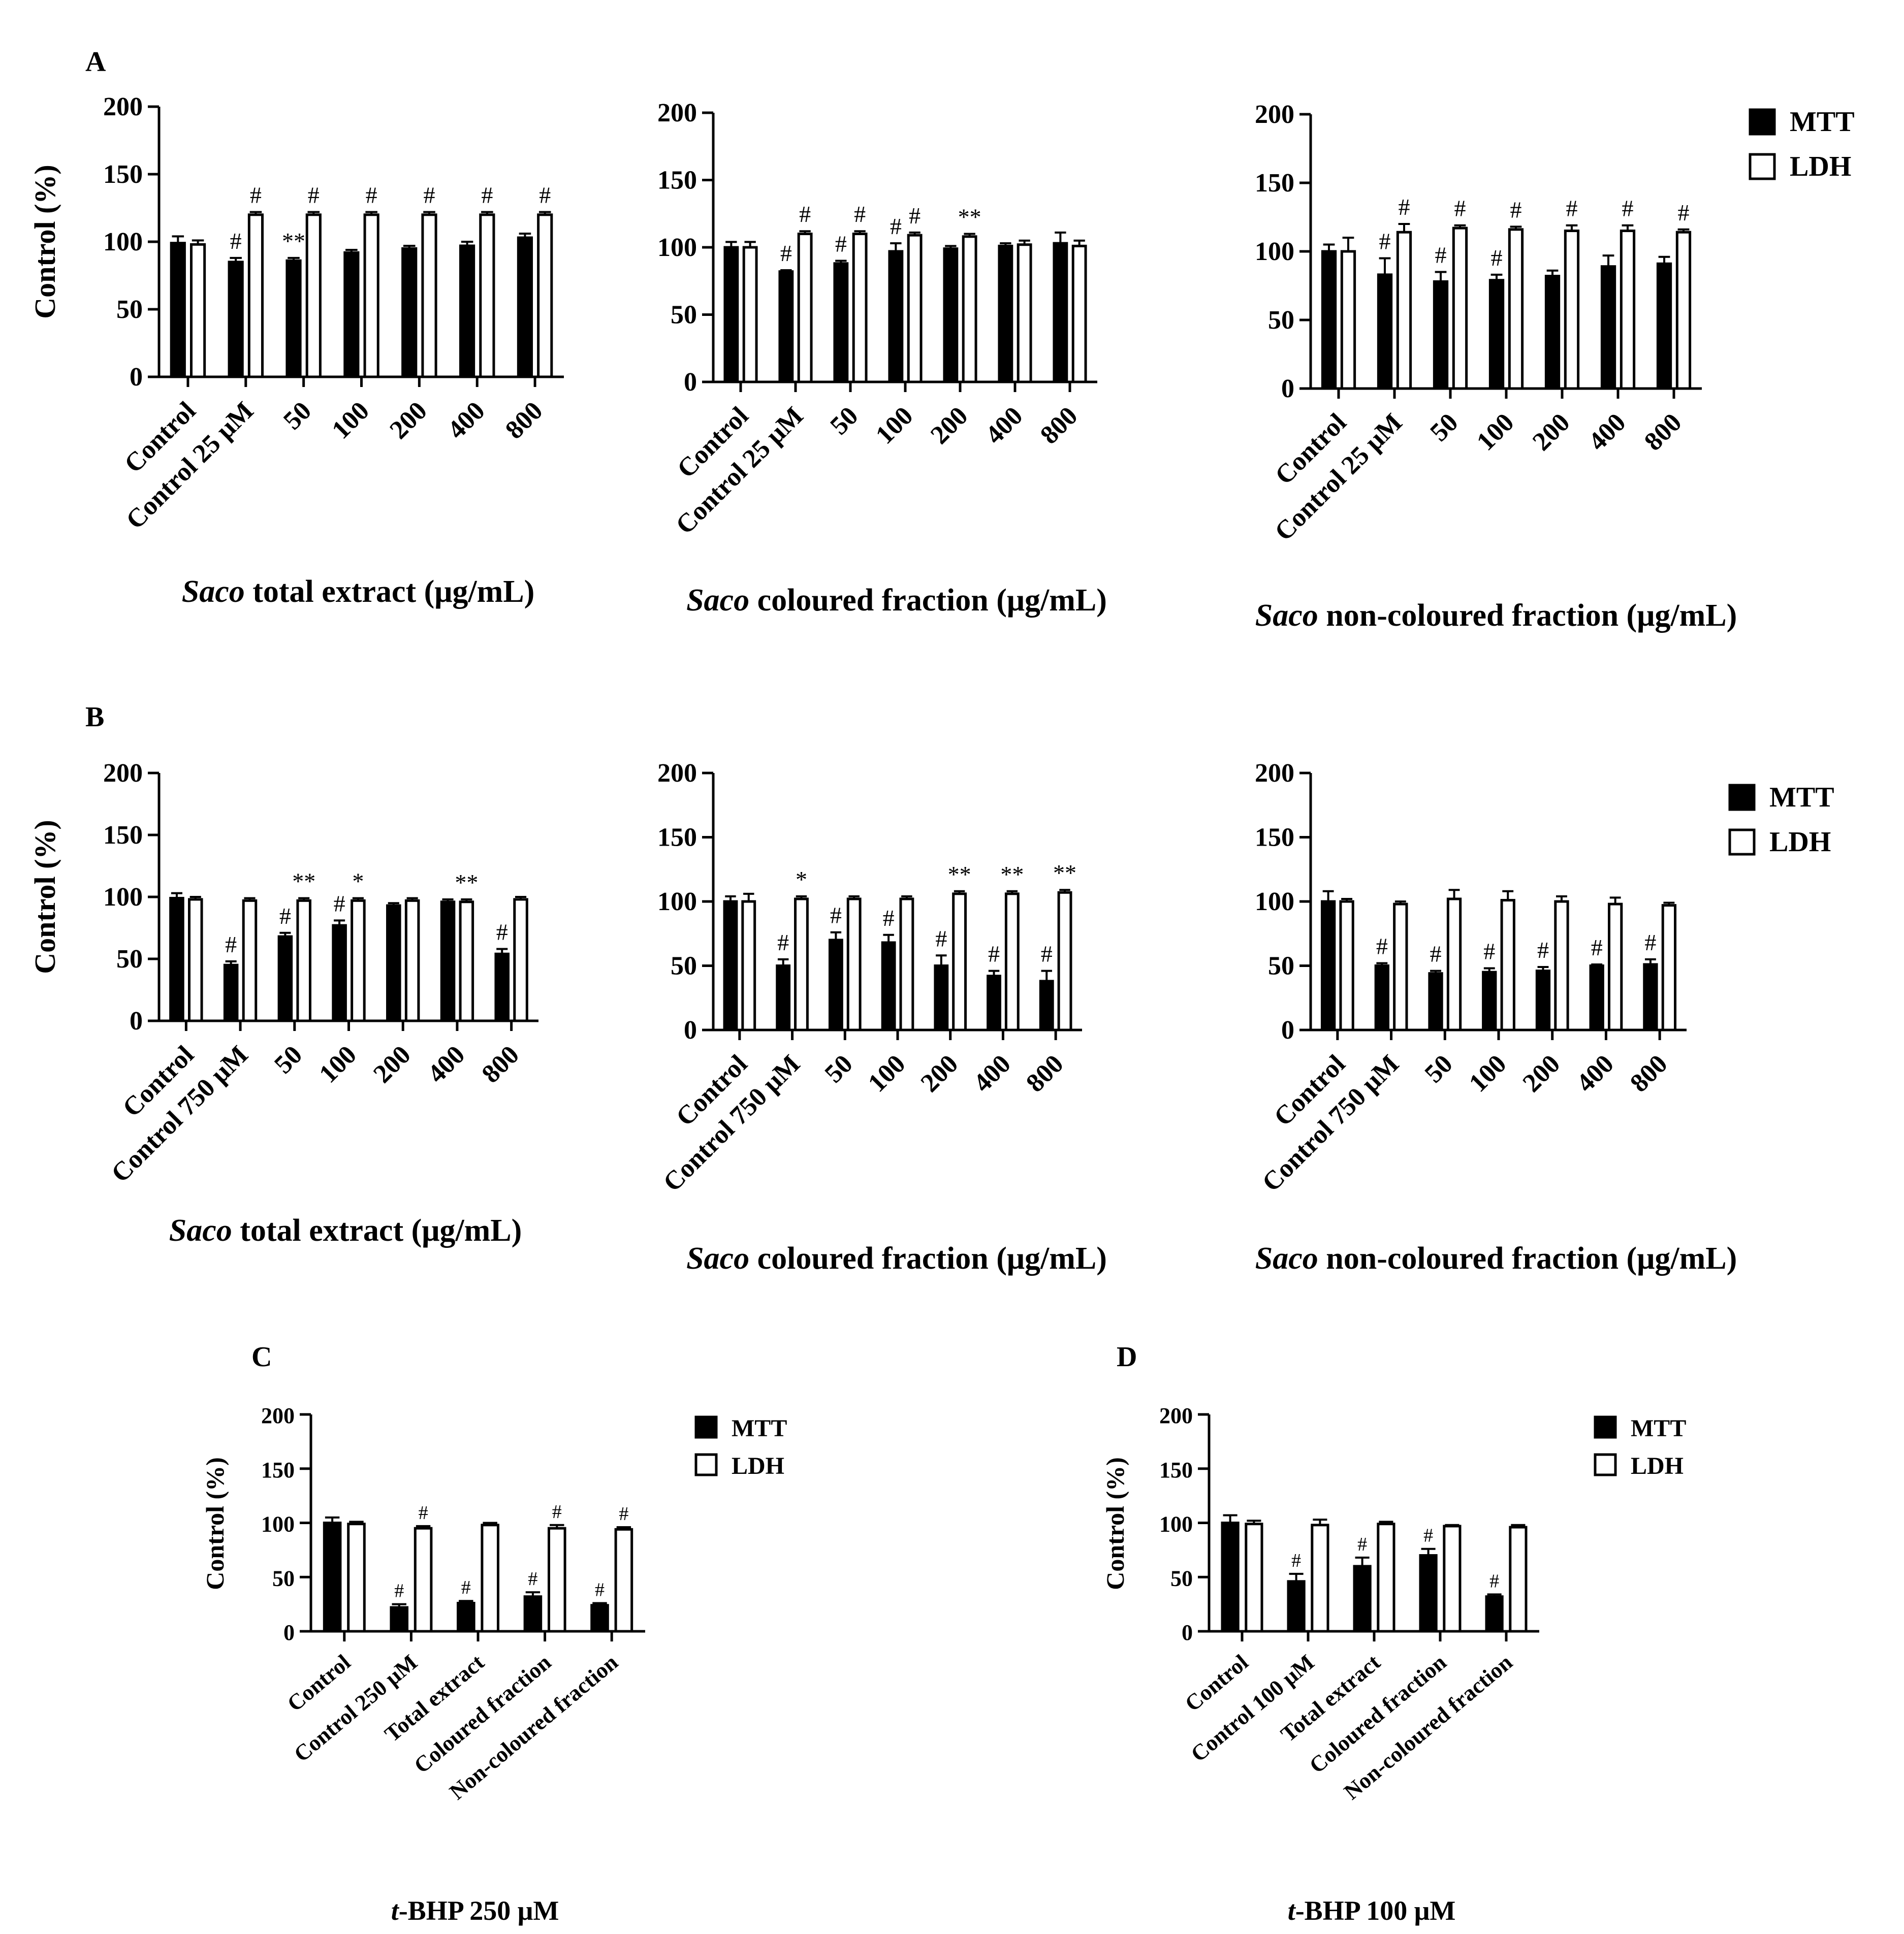 This screenshot has width=1904, height=1934. What do you see at coordinates (395, 1910) in the screenshot?
I see `x-axis-label-italic: t` at bounding box center [395, 1910].